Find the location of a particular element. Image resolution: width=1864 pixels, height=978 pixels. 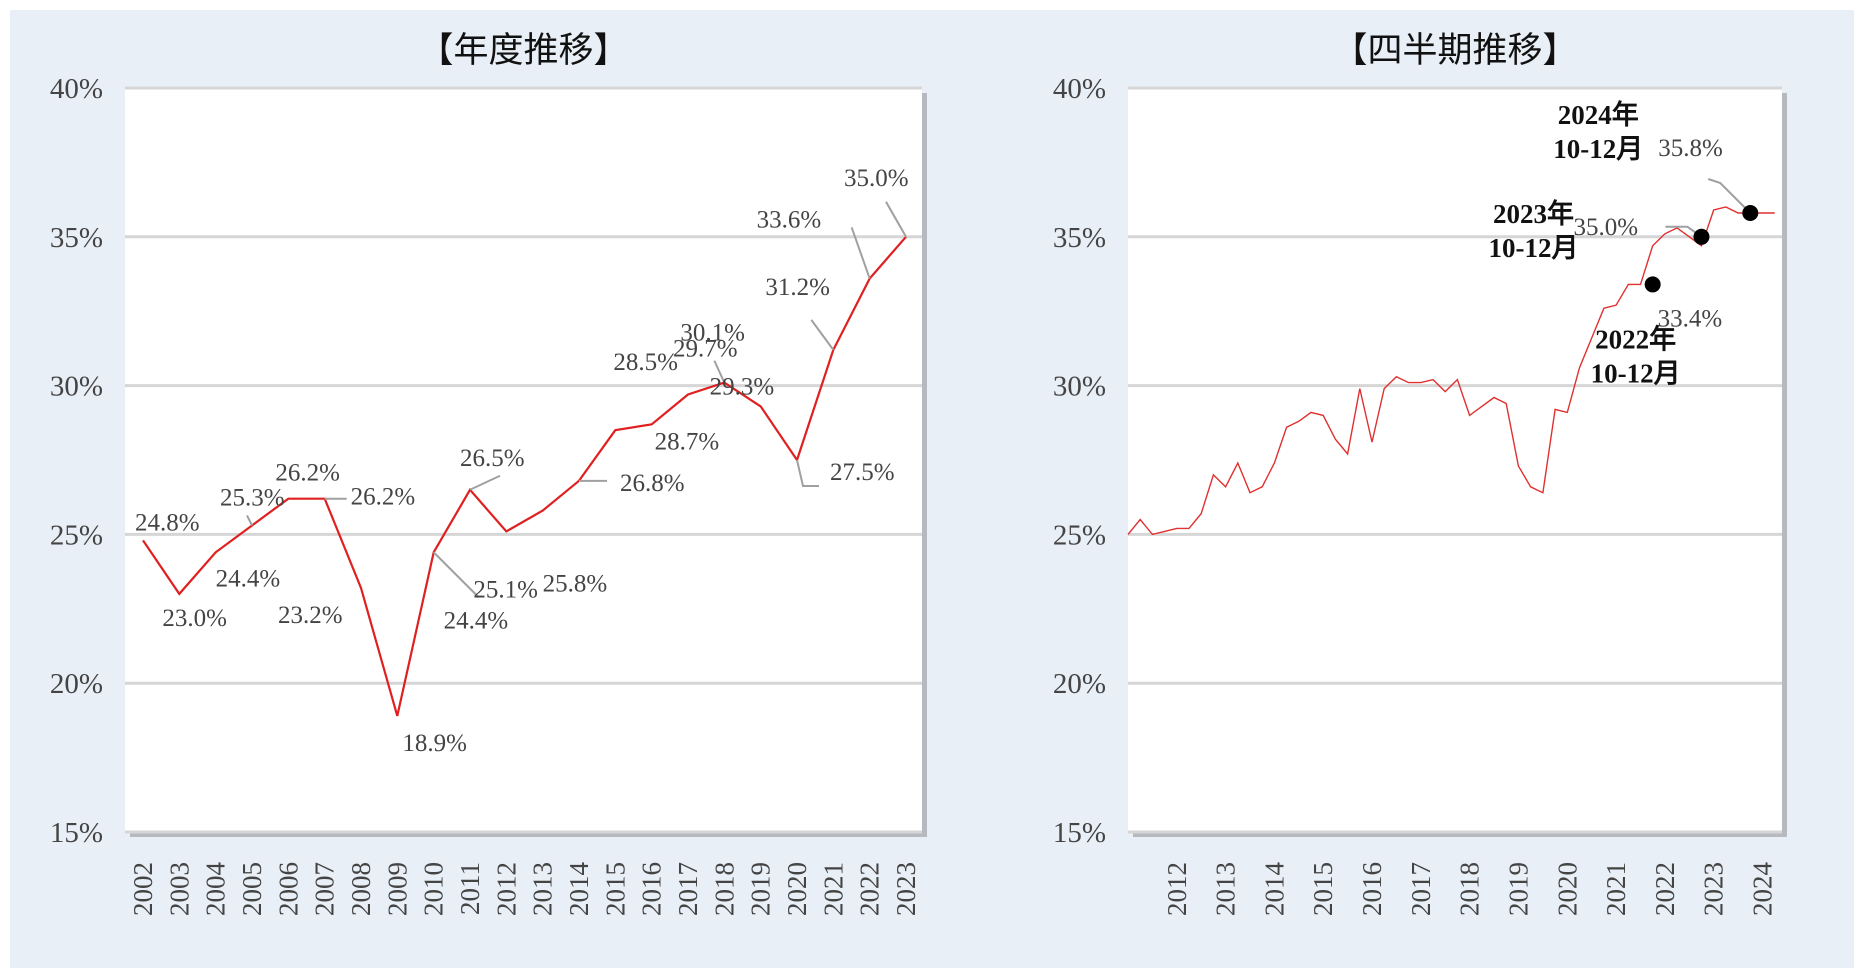

annual-x-tick-label: 2012 is located at coordinates (506, 889).